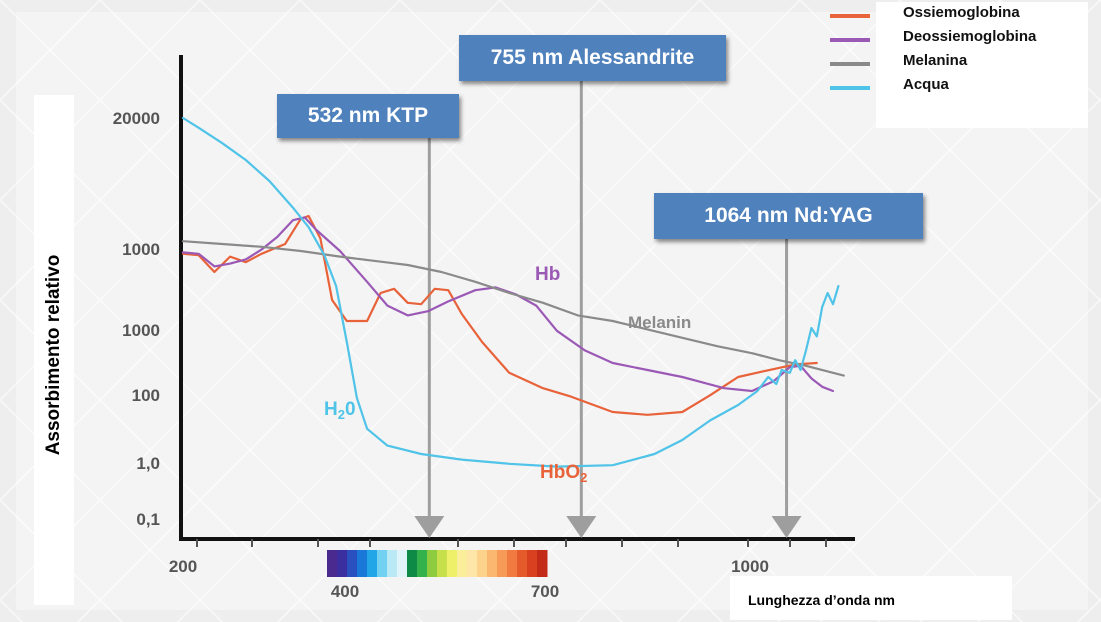 The image size is (1101, 622). What do you see at coordinates (970, 36) in the screenshot?
I see `legend-label-deossiemoglobina: Deossiemoglobina` at bounding box center [970, 36].